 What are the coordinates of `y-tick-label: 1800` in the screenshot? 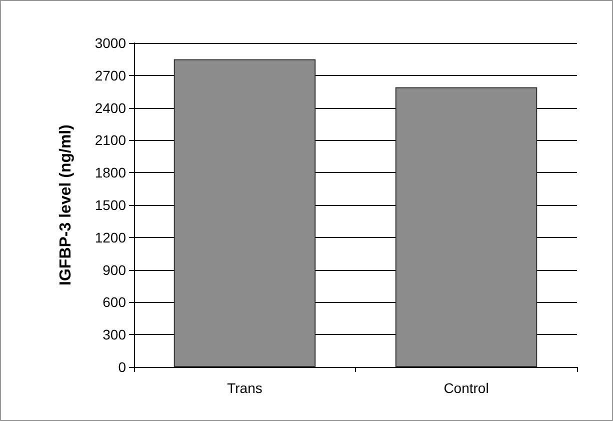 It's located at (110, 172).